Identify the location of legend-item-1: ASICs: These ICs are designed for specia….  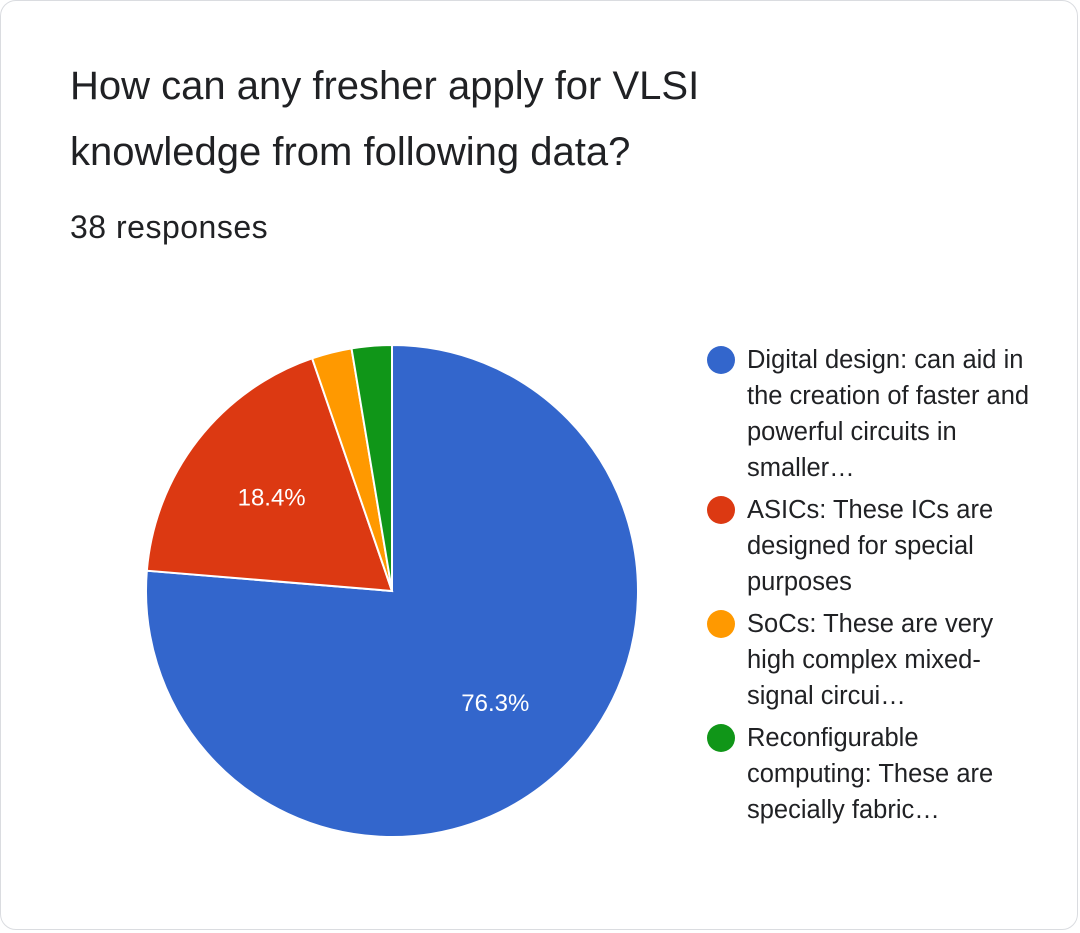
(872, 546).